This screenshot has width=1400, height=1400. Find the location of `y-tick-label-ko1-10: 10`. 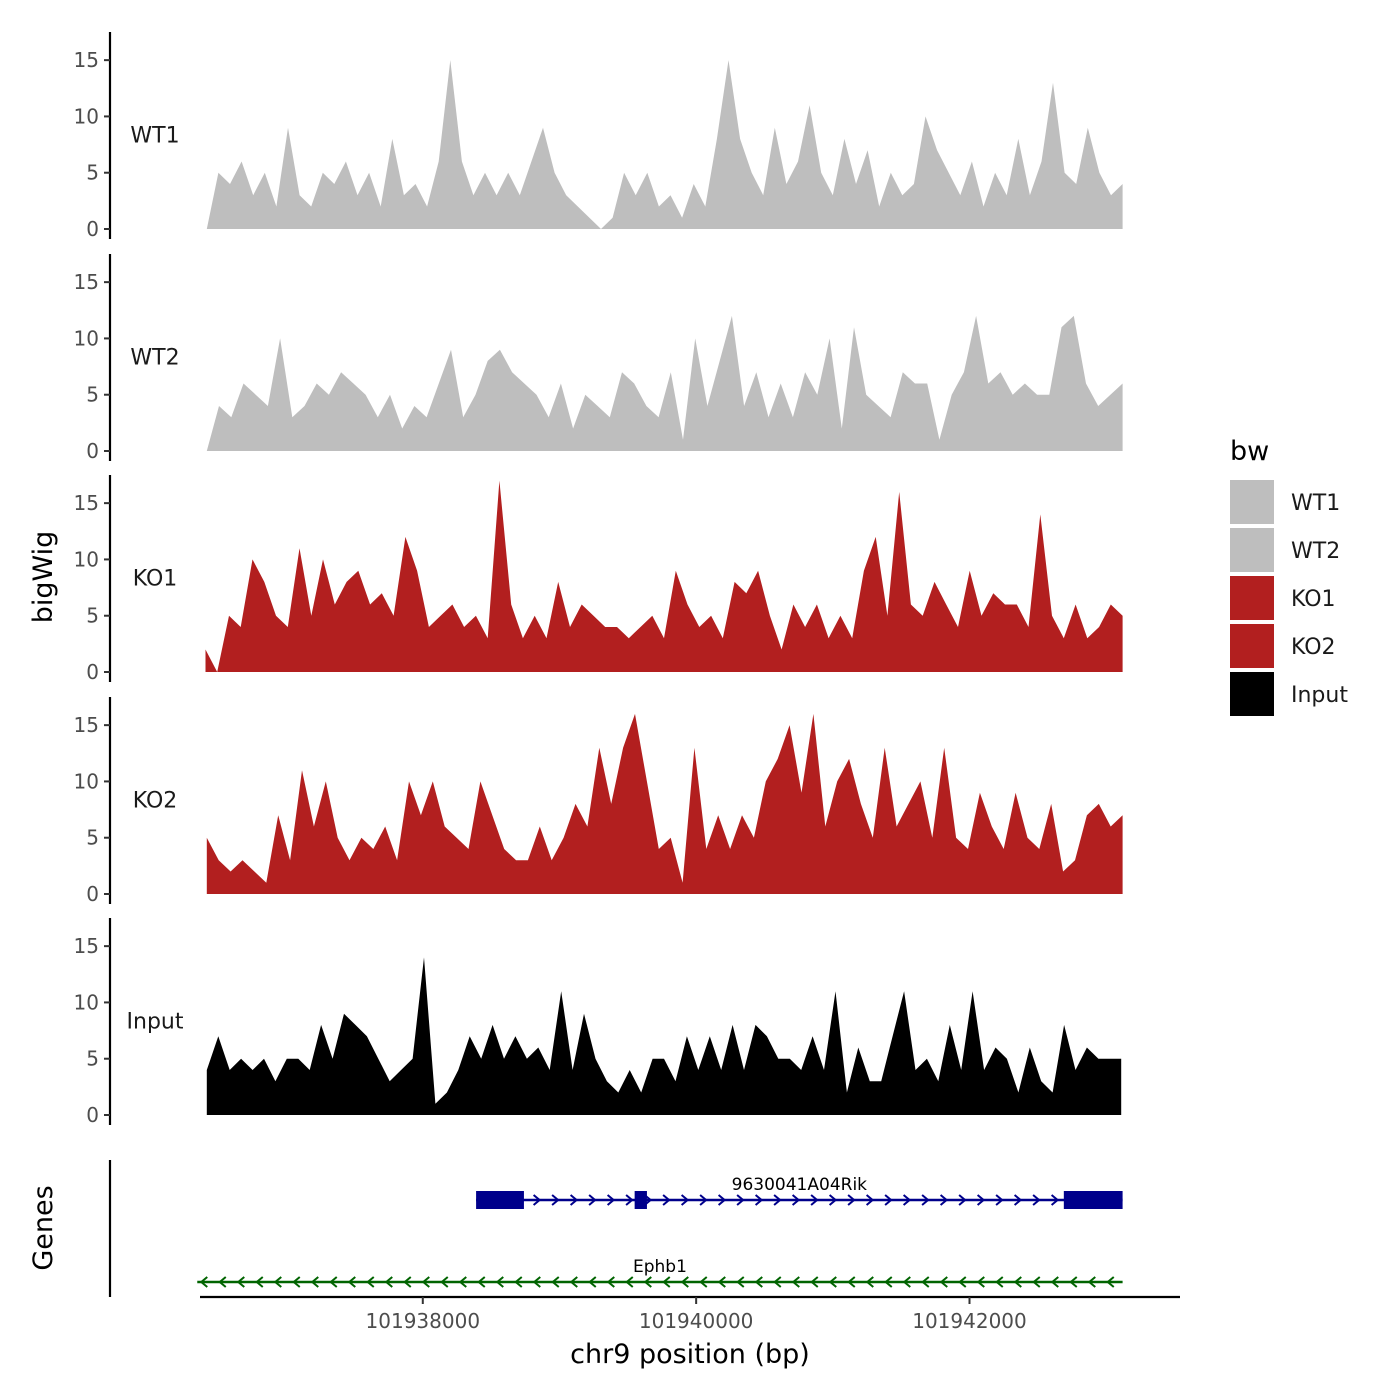

y-tick-label-ko1-10: 10 is located at coordinates (86, 559).